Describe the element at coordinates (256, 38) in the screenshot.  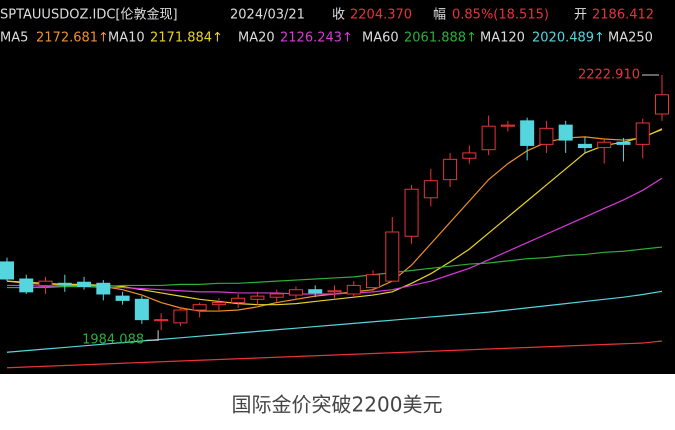
I see `legend-name: MA20` at that location.